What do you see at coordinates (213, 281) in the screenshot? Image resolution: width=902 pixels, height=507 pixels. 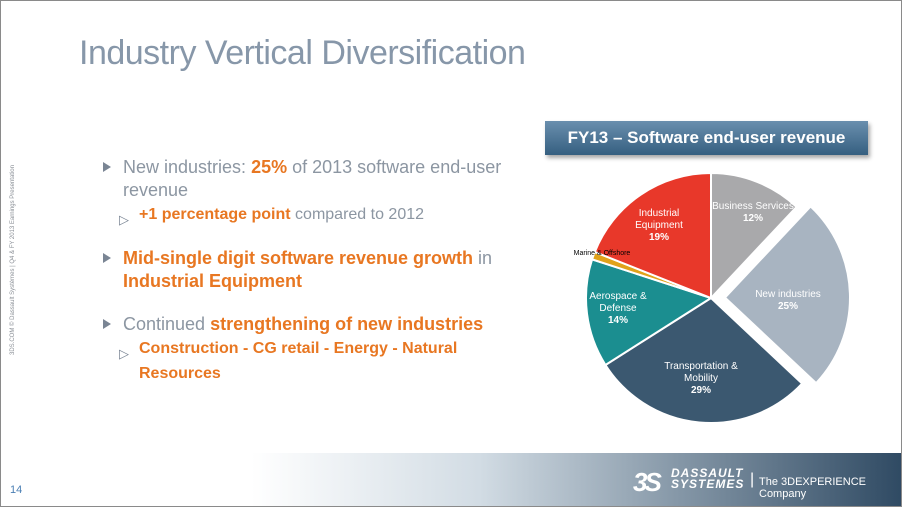 I see `bullet-highlight: Industrial Equipment` at bounding box center [213, 281].